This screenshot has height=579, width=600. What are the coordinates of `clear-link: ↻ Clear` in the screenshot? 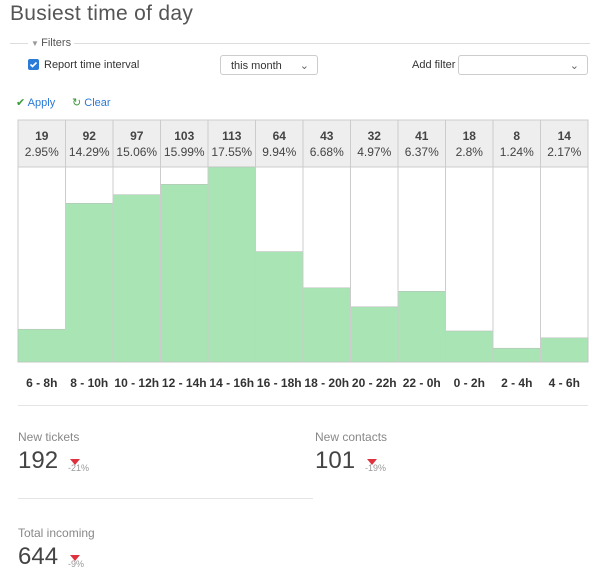 It's located at (91, 103).